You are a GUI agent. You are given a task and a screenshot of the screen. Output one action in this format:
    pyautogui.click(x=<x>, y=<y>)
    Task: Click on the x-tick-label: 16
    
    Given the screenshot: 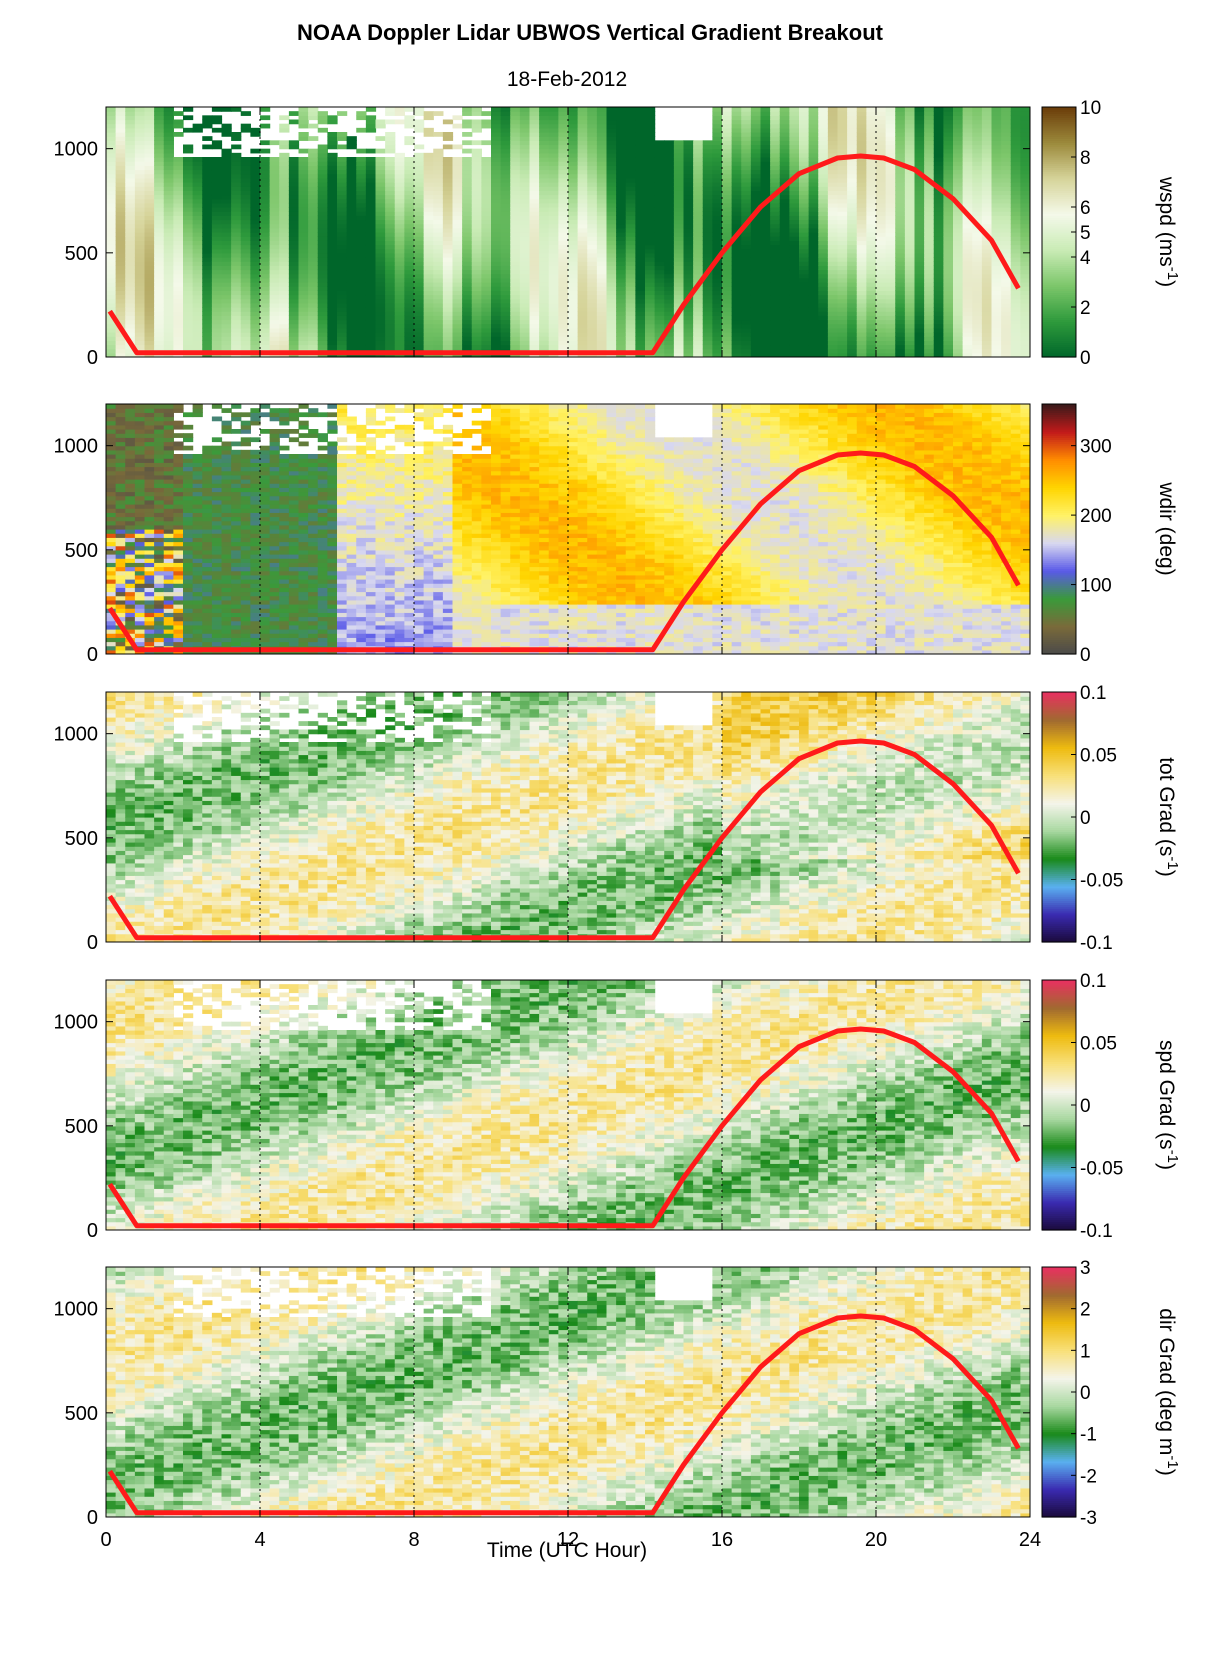 What is the action you would take?
    pyautogui.click(x=722, y=1540)
    